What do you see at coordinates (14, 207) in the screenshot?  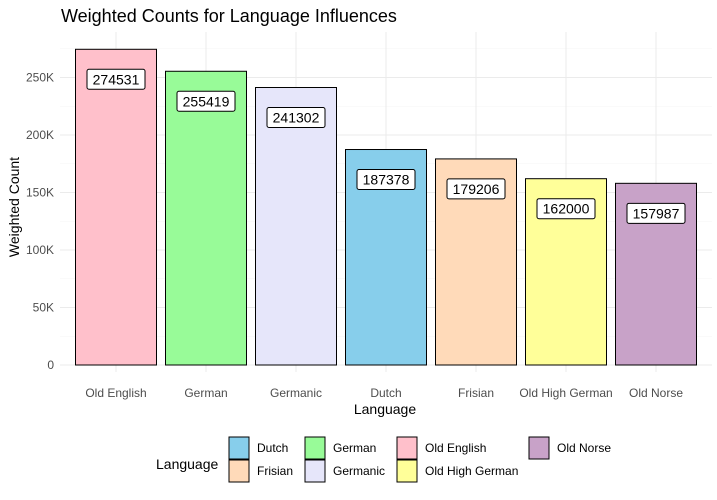 I see `y-axis-title: Weighted Count` at bounding box center [14, 207].